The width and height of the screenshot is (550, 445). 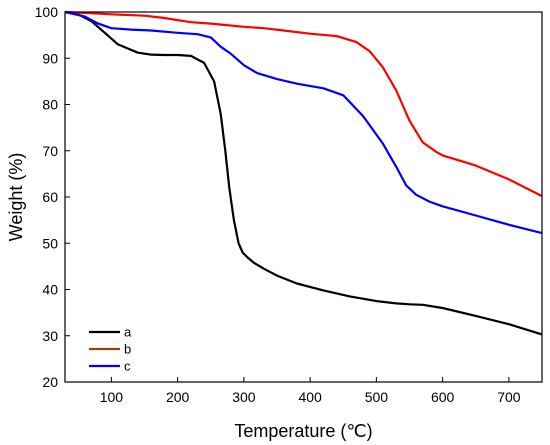 What do you see at coordinates (50, 151) in the screenshot?
I see `y-tick-label: 70` at bounding box center [50, 151].